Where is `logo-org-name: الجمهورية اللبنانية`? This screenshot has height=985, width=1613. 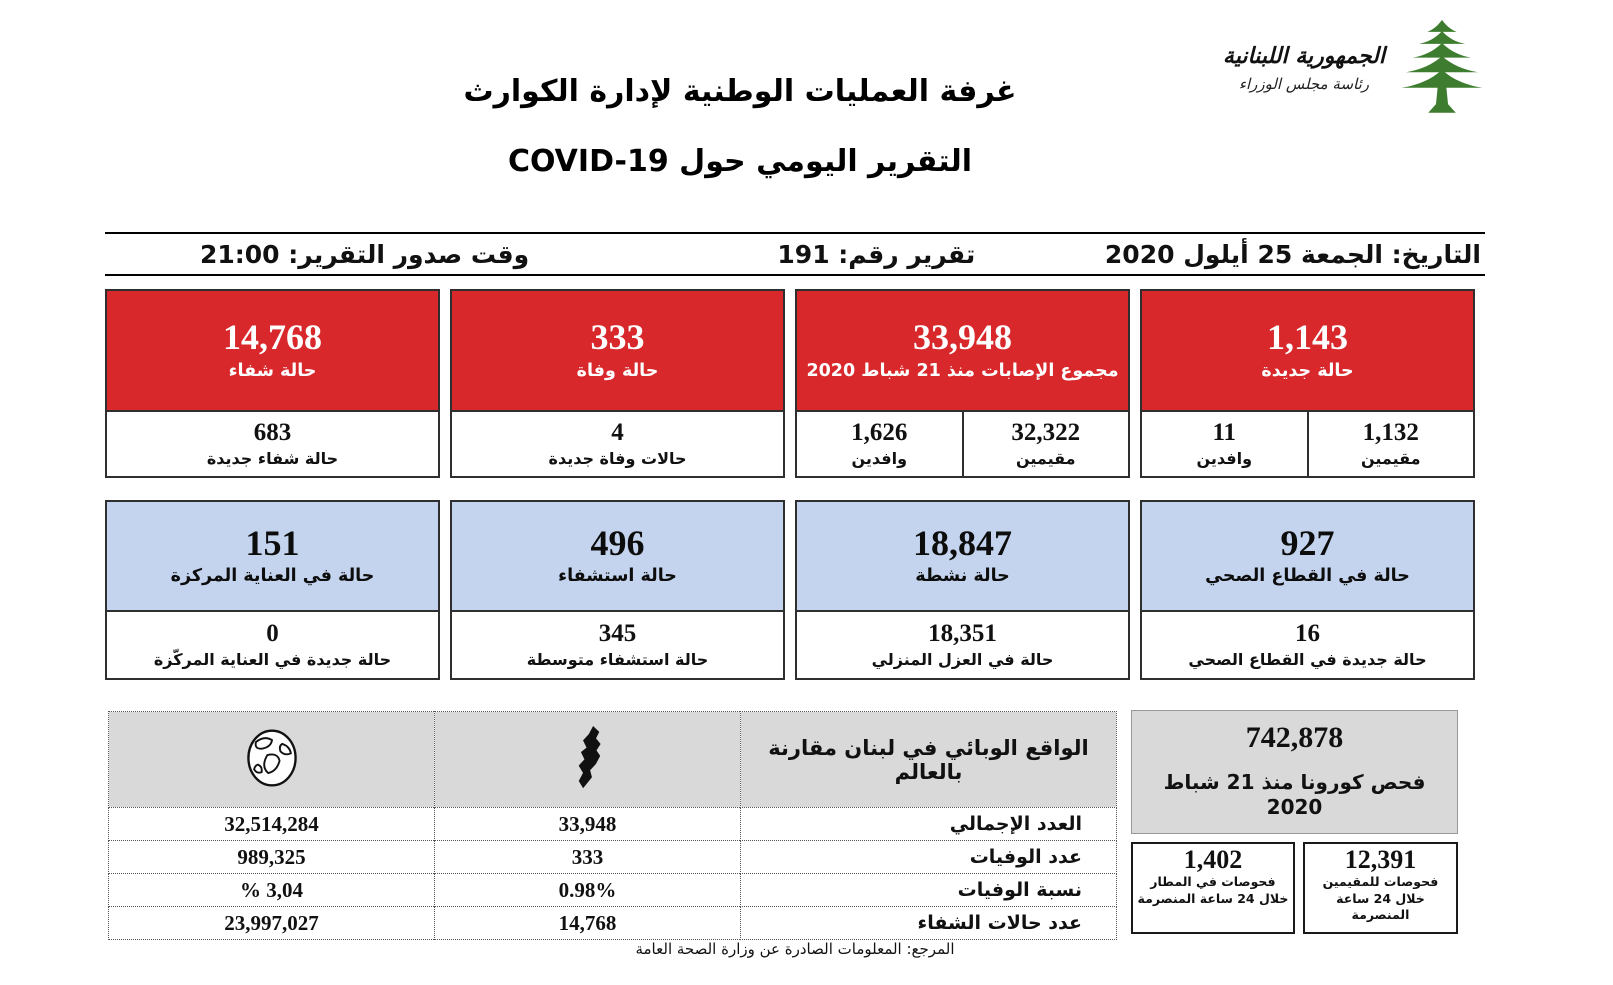
logo-org-name: الجمهورية اللبنانية is located at coordinates (1303, 57).